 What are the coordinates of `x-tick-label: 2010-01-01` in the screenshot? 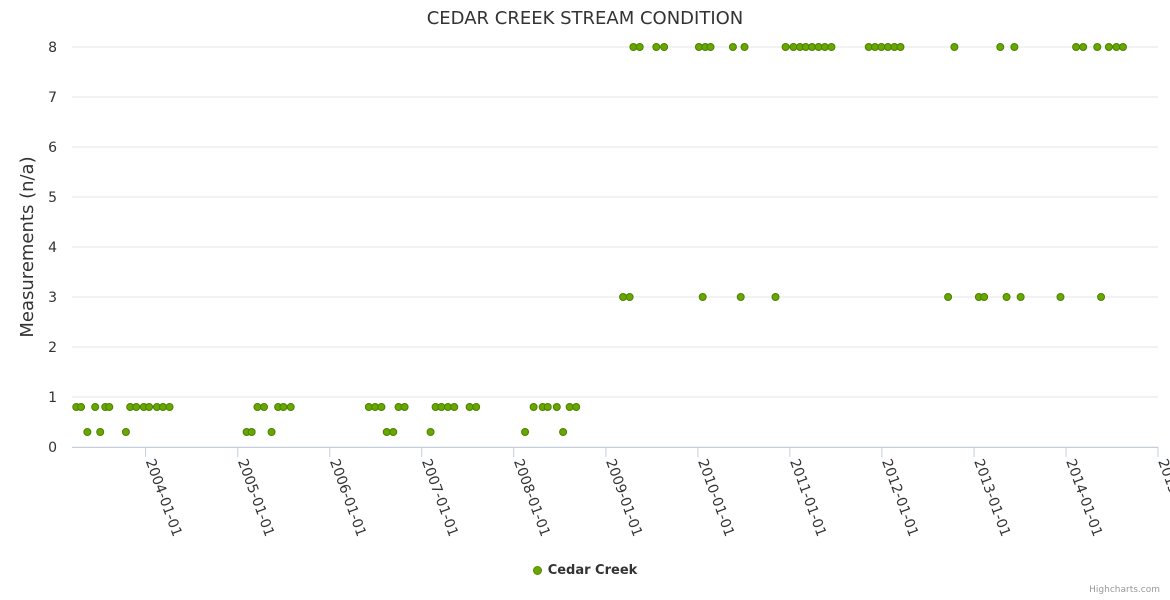 It's located at (715, 498).